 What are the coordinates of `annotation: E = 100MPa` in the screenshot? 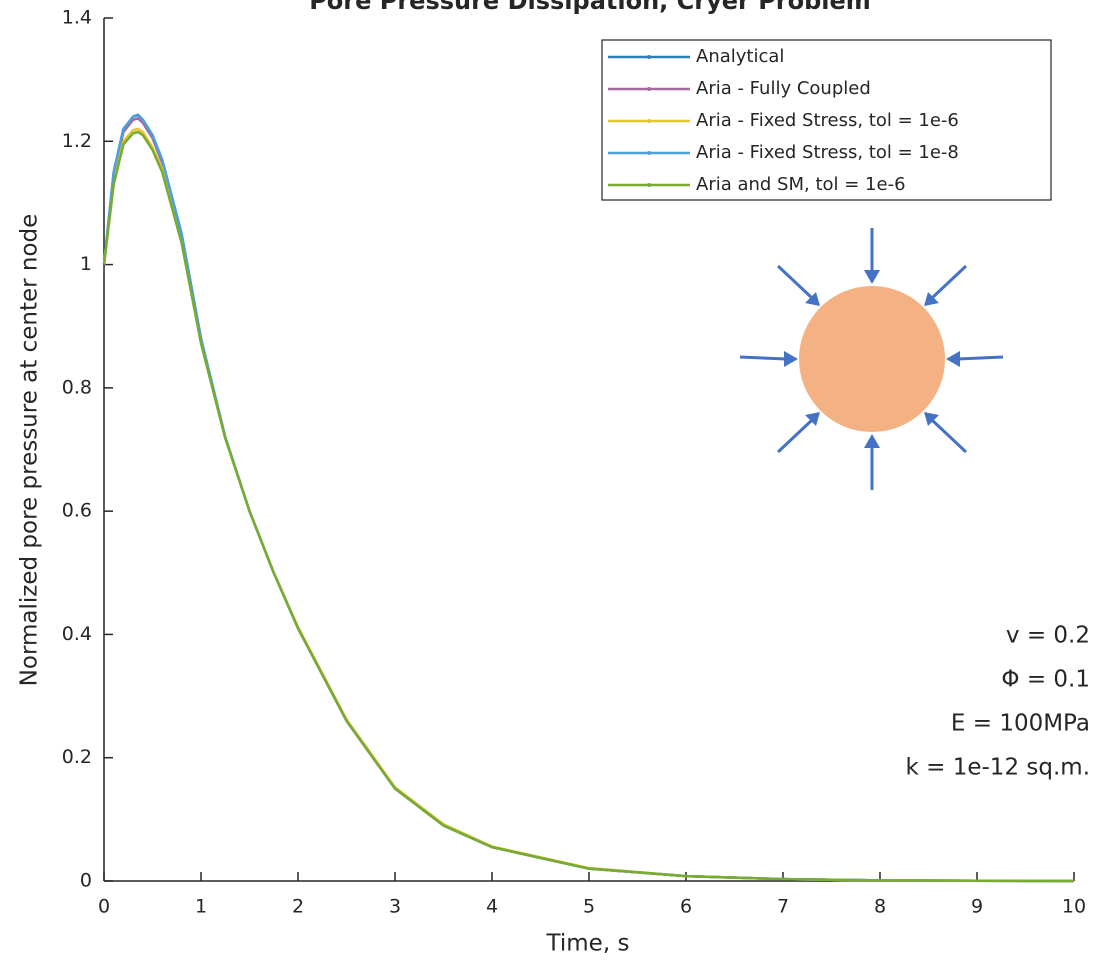 It's located at (1020, 724).